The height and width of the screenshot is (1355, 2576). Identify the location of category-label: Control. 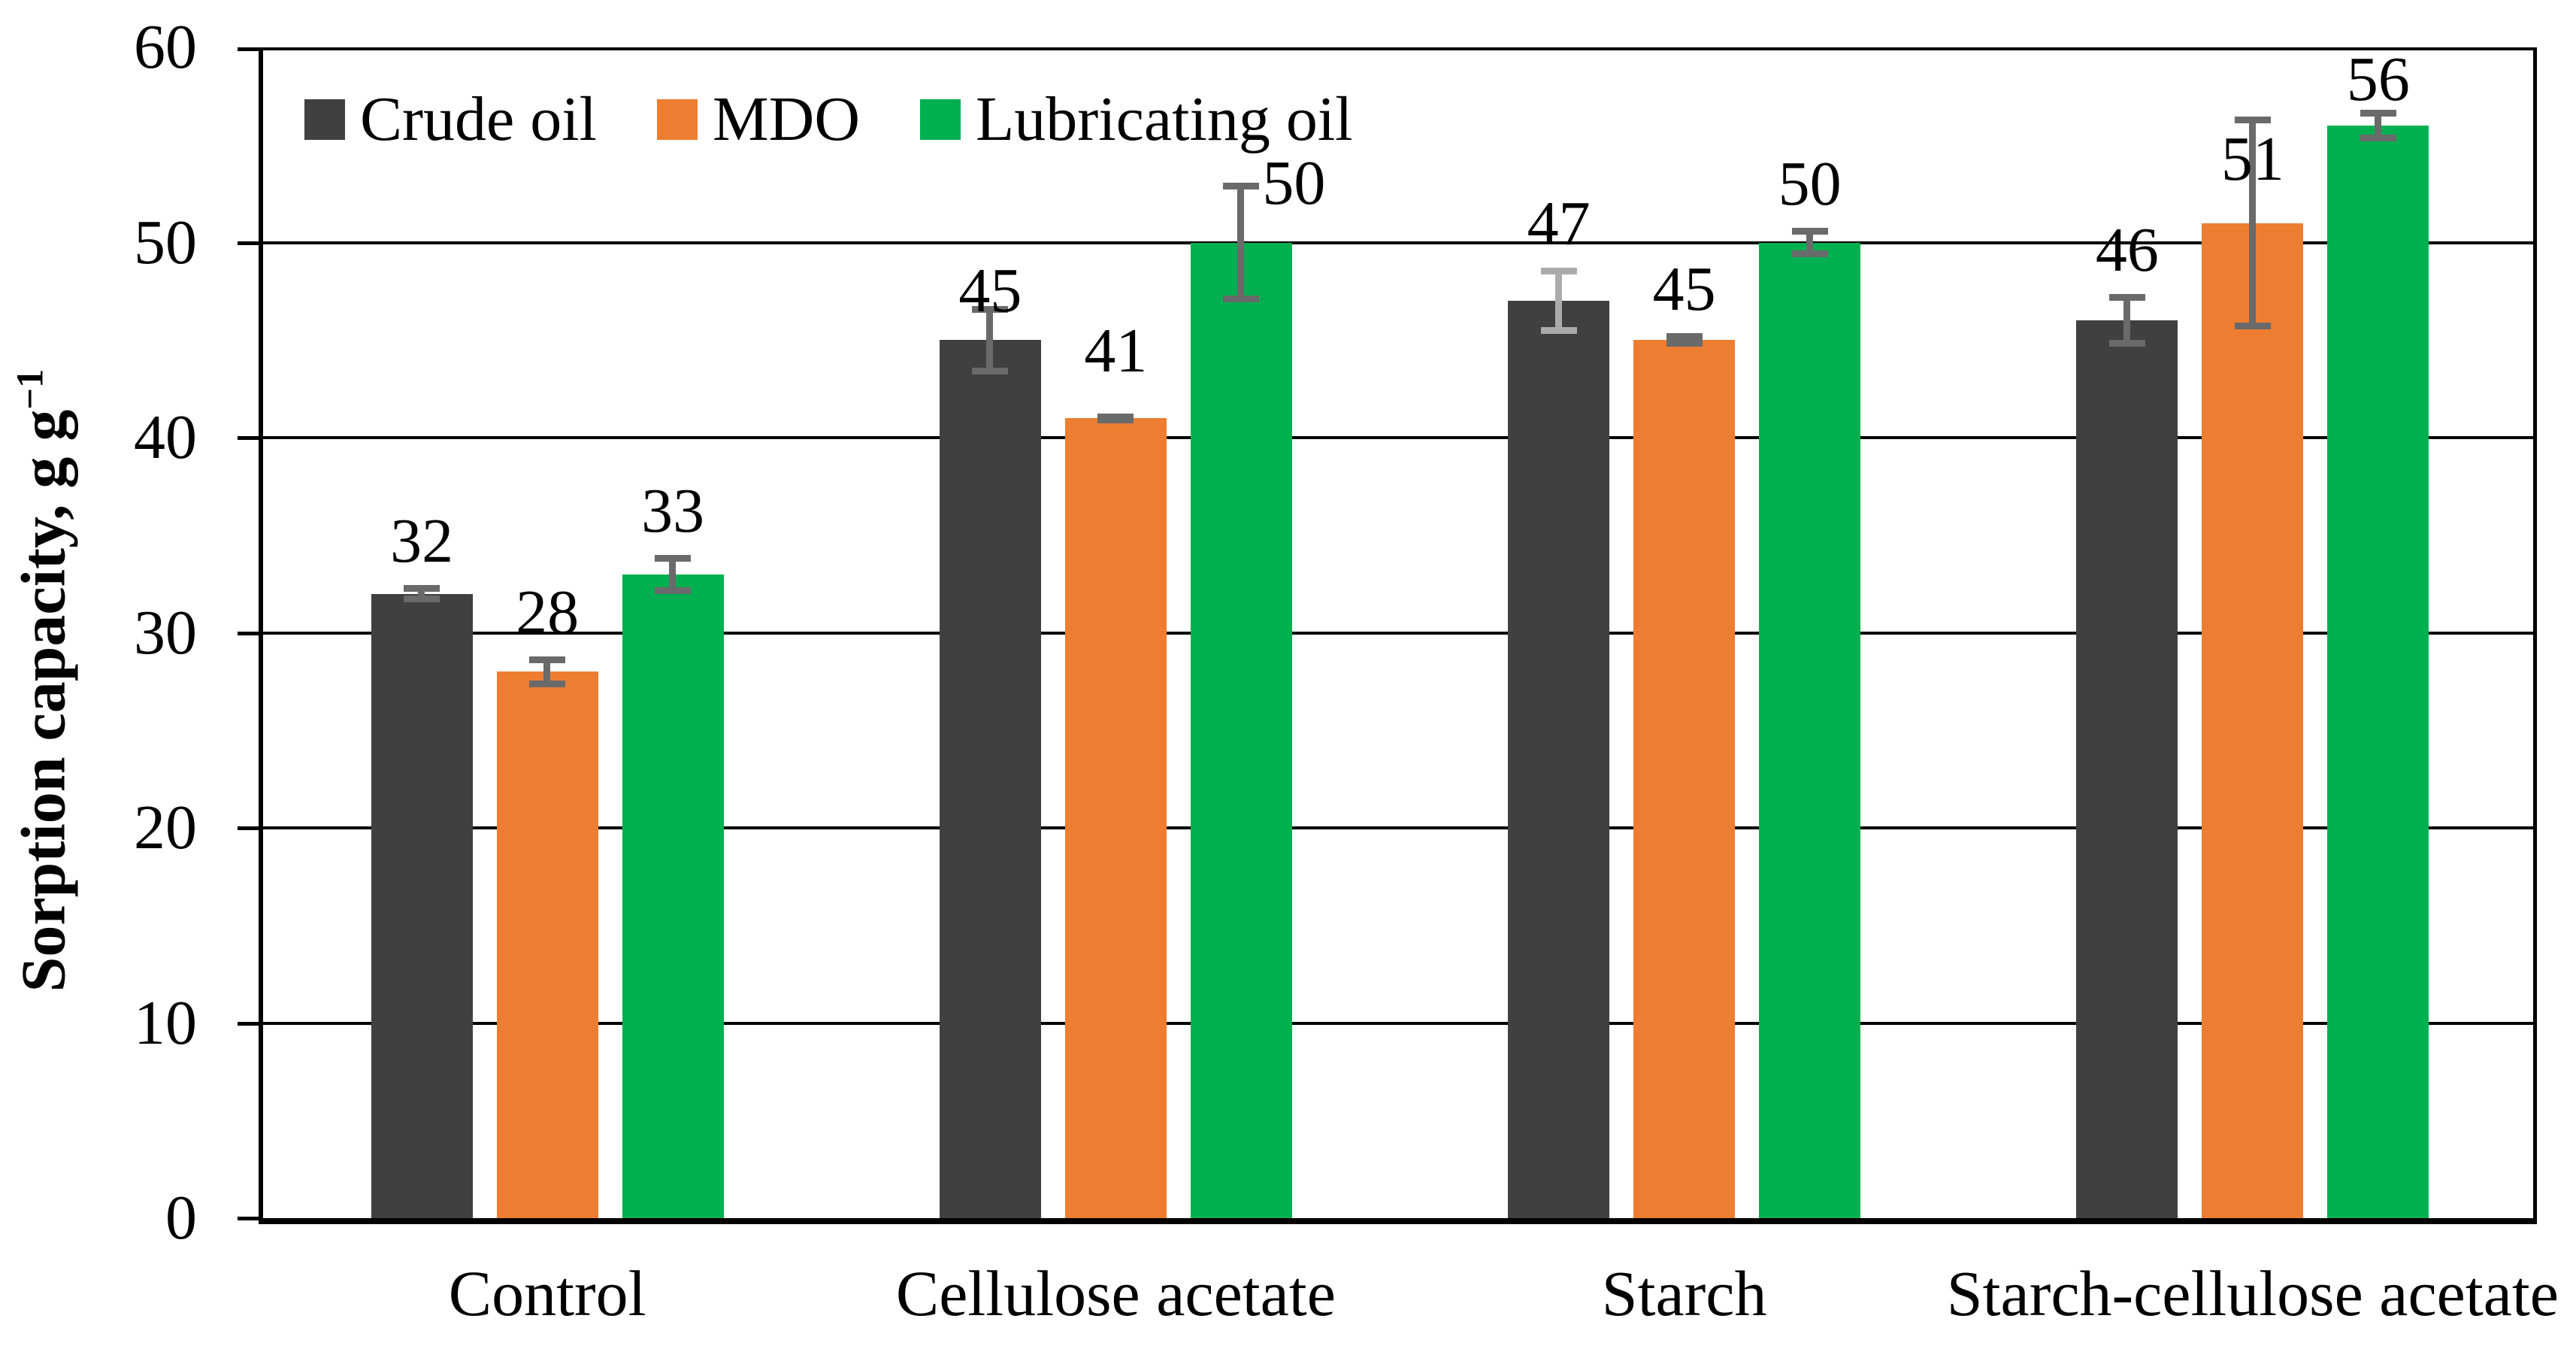
(547, 1293).